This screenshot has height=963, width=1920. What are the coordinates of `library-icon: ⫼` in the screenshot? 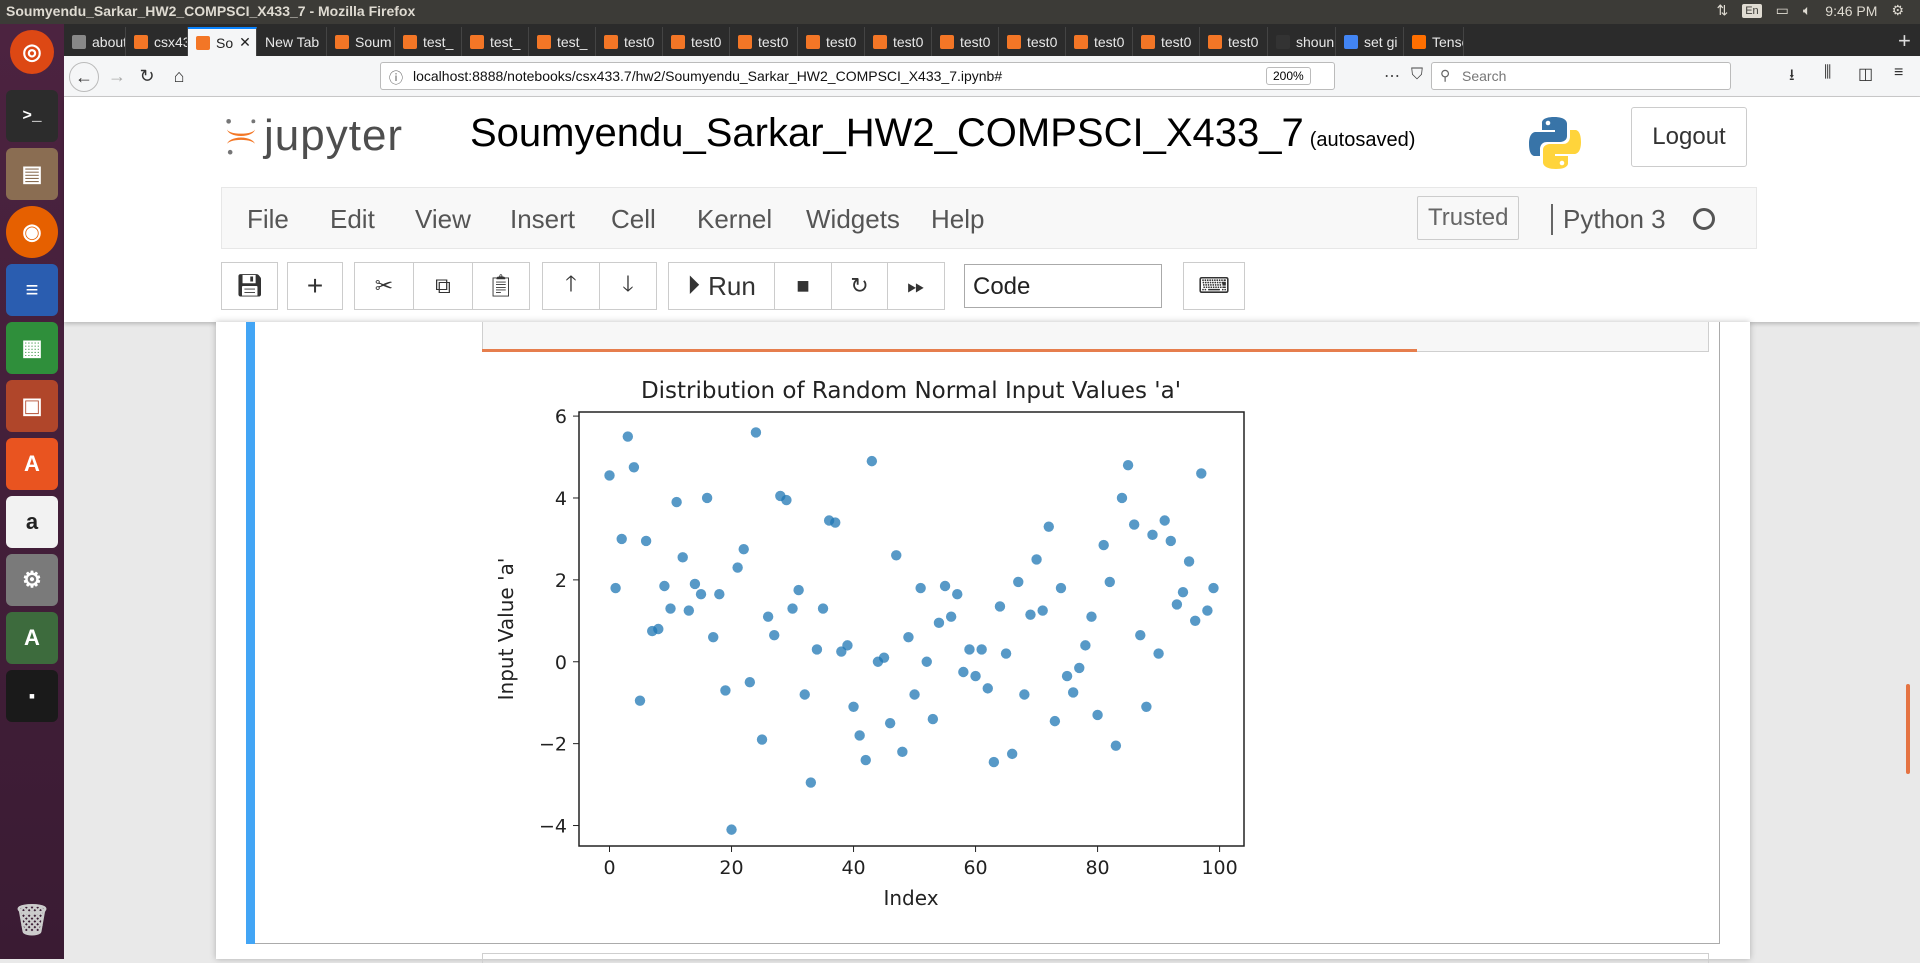 It's located at (1828, 72).